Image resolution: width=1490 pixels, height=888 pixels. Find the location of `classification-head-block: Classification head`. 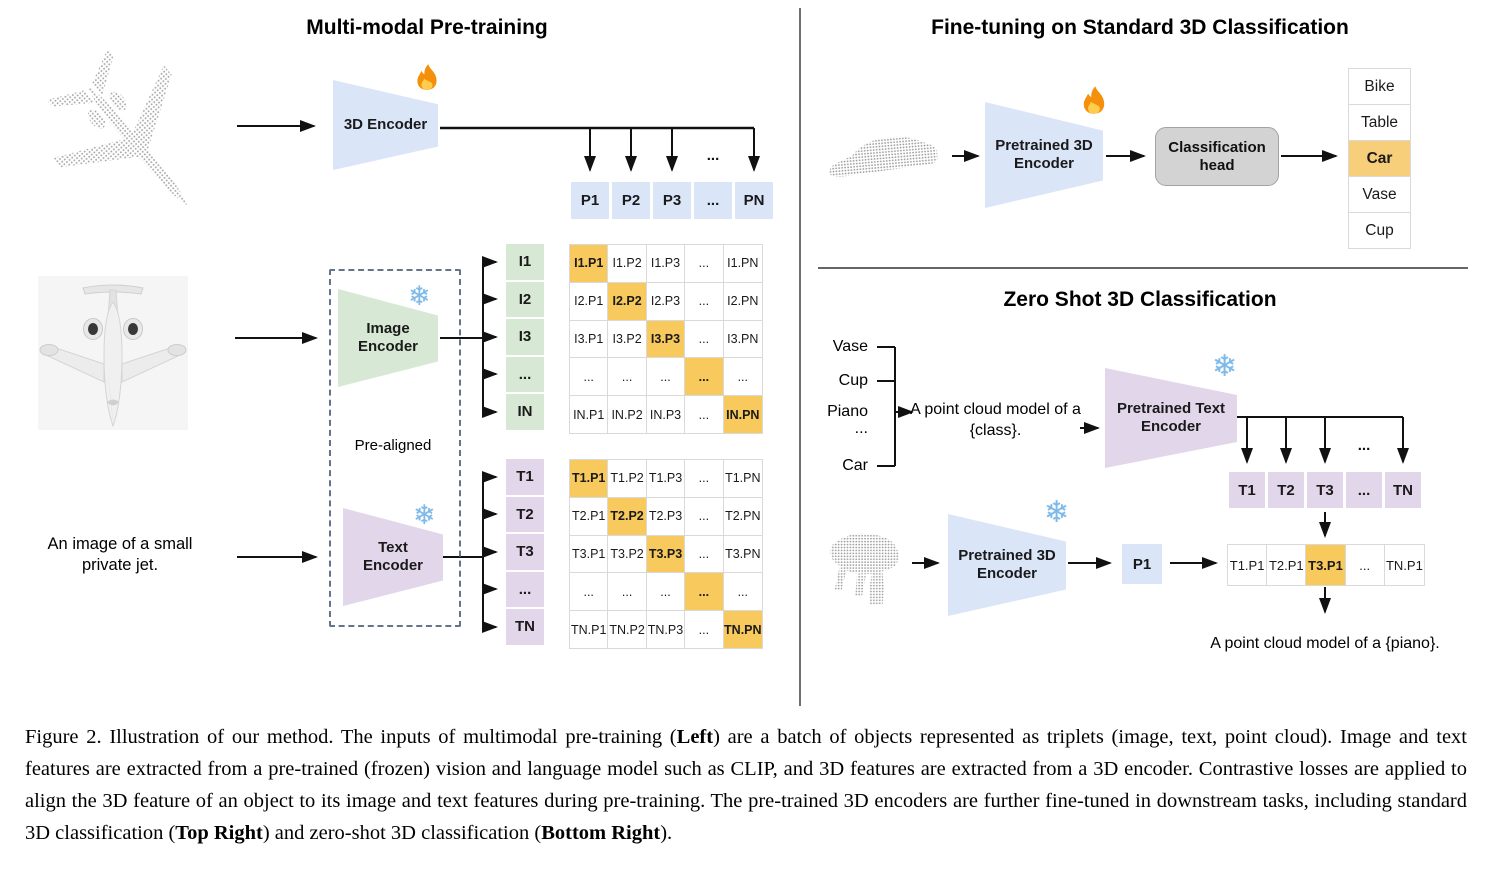

classification-head-block: Classification head is located at coordinates (1217, 156).